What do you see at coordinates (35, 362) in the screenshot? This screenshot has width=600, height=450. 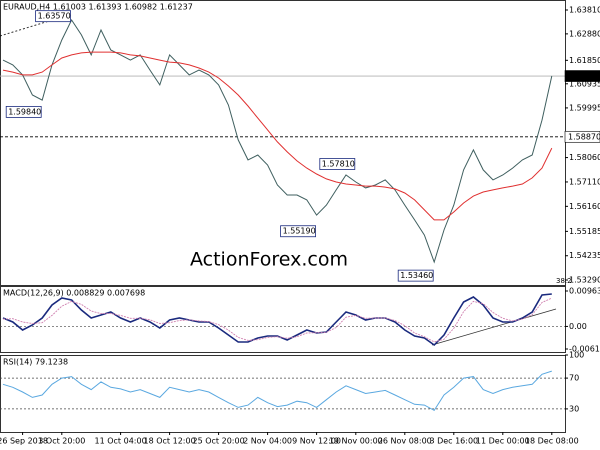 I see `panel-title: RSI(14) 79.1238` at bounding box center [35, 362].